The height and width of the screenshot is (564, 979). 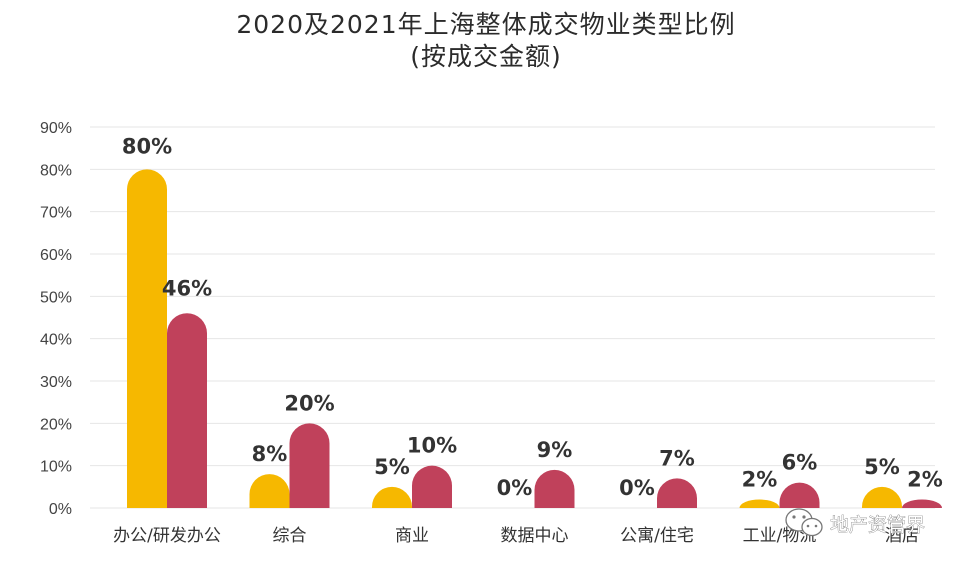 What do you see at coordinates (187, 288) in the screenshot?
I see `data-label-series-2: 46%` at bounding box center [187, 288].